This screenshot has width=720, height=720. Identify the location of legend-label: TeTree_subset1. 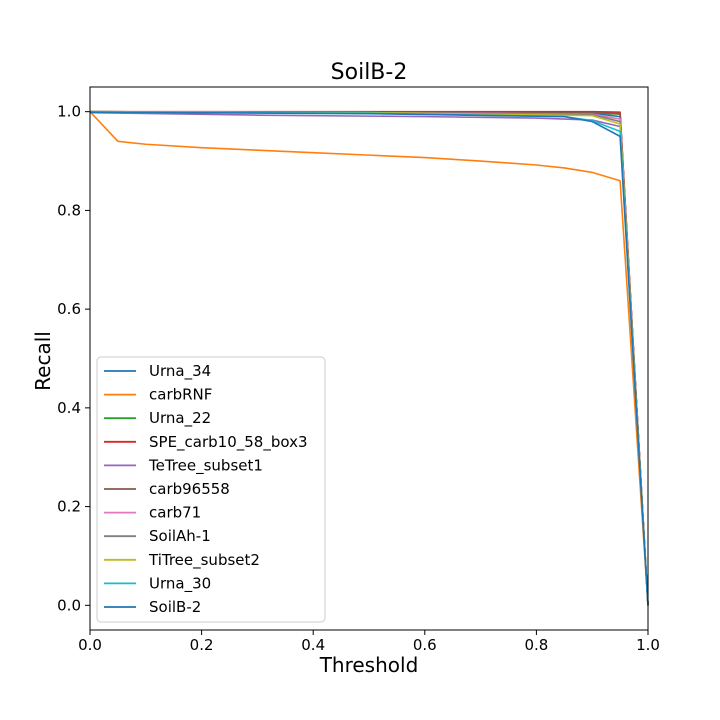
(205, 465).